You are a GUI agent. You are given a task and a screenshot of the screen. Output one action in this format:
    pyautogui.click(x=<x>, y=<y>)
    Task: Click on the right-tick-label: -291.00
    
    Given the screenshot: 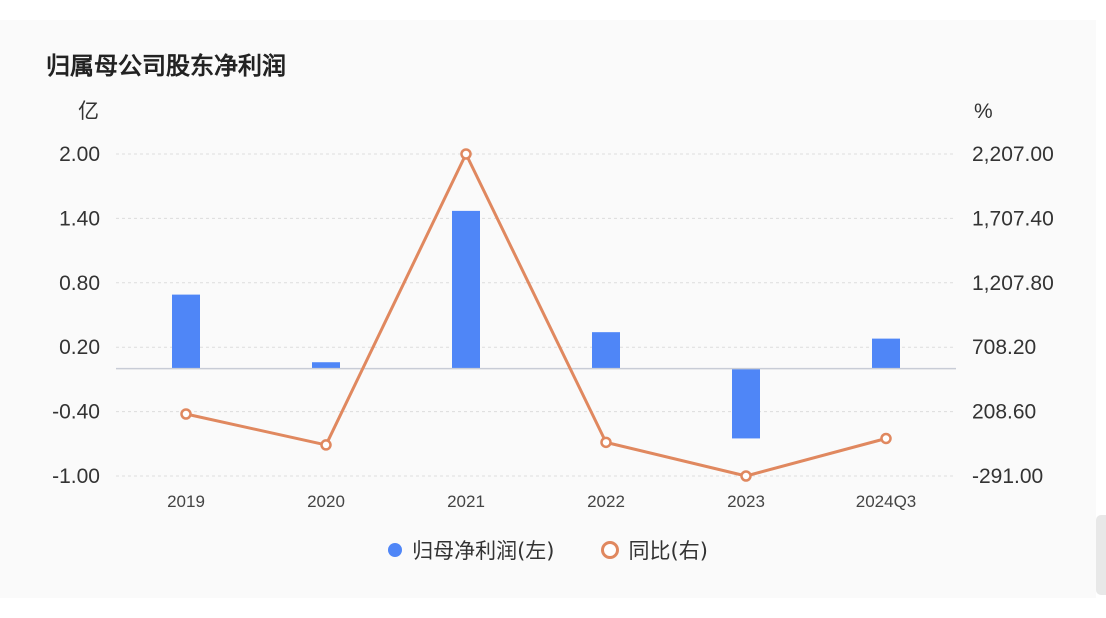 What is the action you would take?
    pyautogui.click(x=1007, y=476)
    